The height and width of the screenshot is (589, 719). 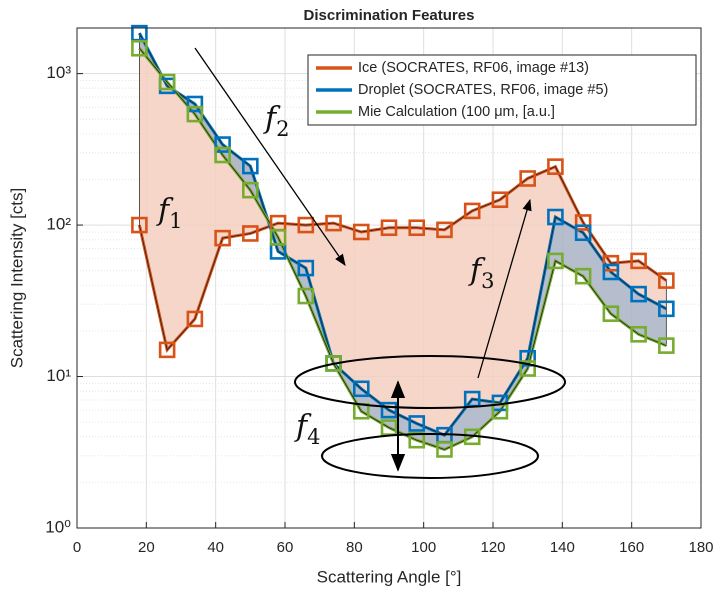 I want to click on y-tick-label: 10², so click(x=58, y=224).